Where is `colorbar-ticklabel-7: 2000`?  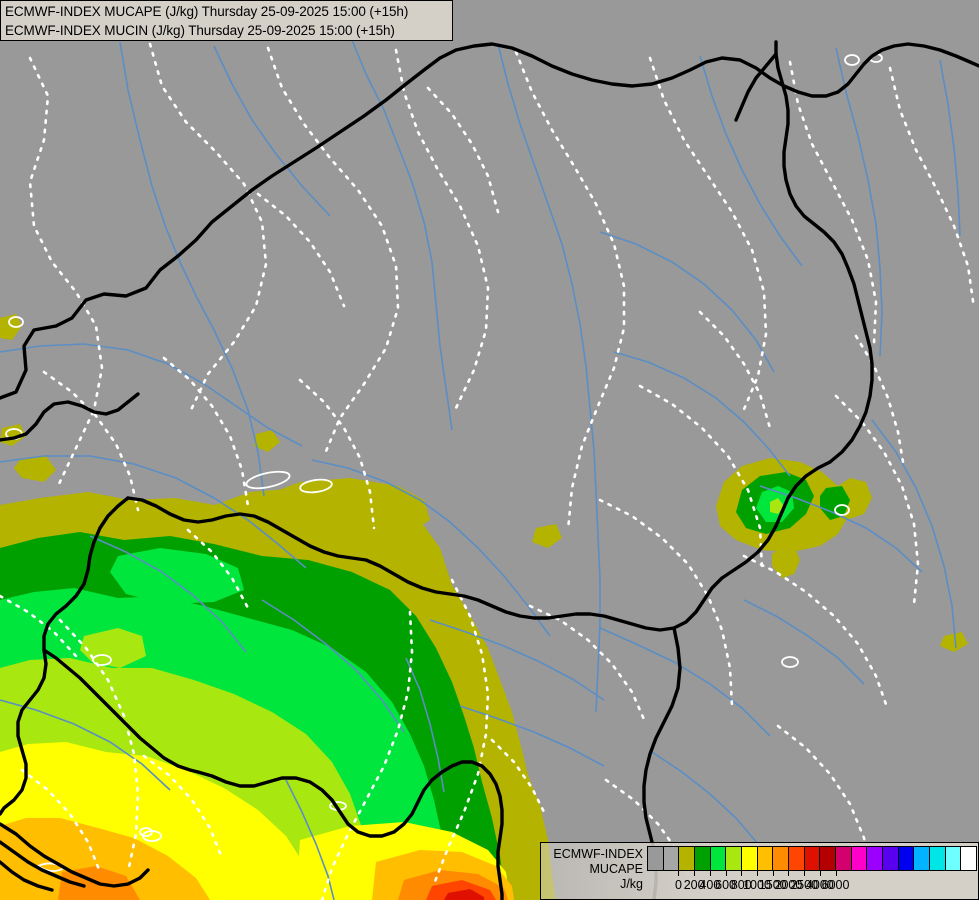 colorbar-ticklabel-7: 2000 is located at coordinates (788, 885).